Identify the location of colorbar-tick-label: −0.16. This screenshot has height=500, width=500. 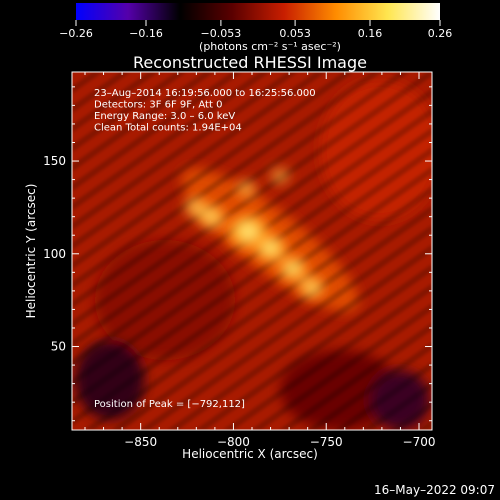
(146, 33).